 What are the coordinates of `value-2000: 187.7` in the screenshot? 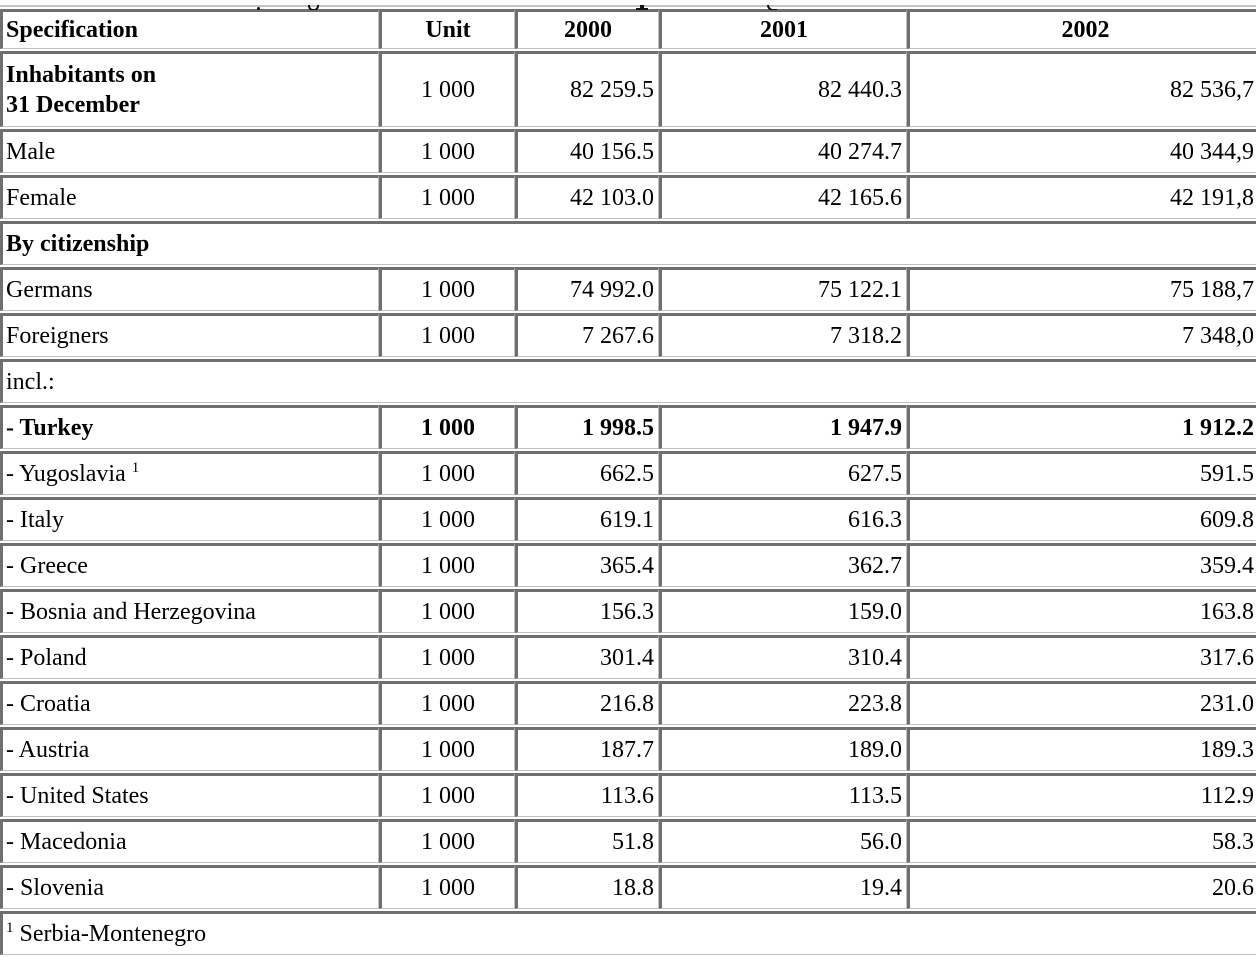 It's located at (587, 749).